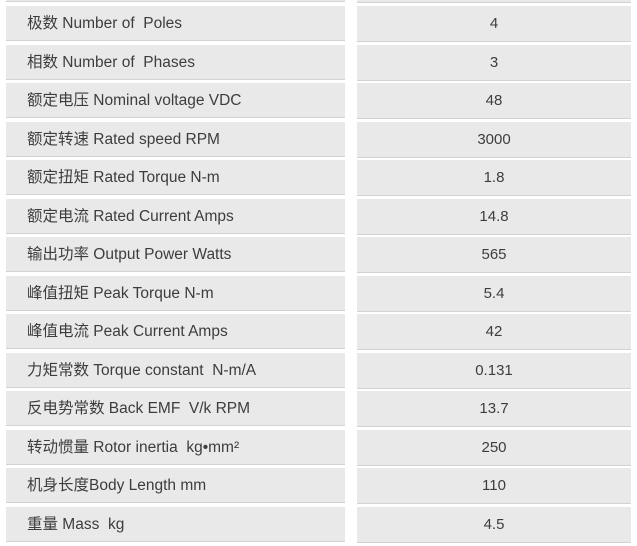  I want to click on spec-label-nominal-voltage: 额定电压 Nominal voltage VDC, so click(175, 100).